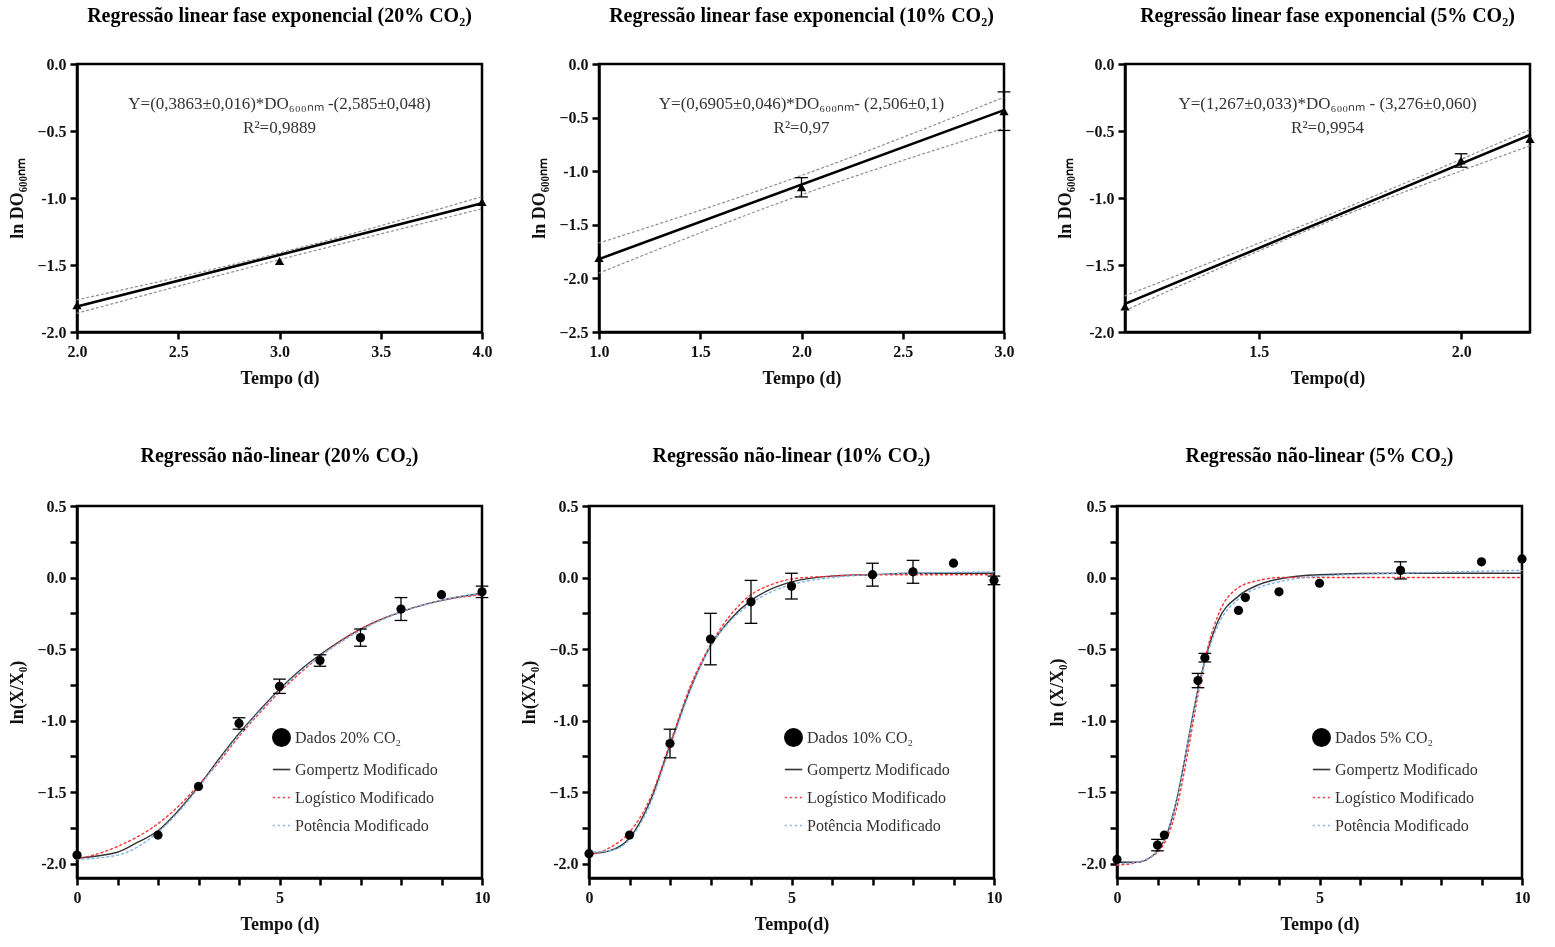 This screenshot has width=1555, height=947. Describe the element at coordinates (482, 351) in the screenshot. I see `x-tick-label: 4.0` at that location.